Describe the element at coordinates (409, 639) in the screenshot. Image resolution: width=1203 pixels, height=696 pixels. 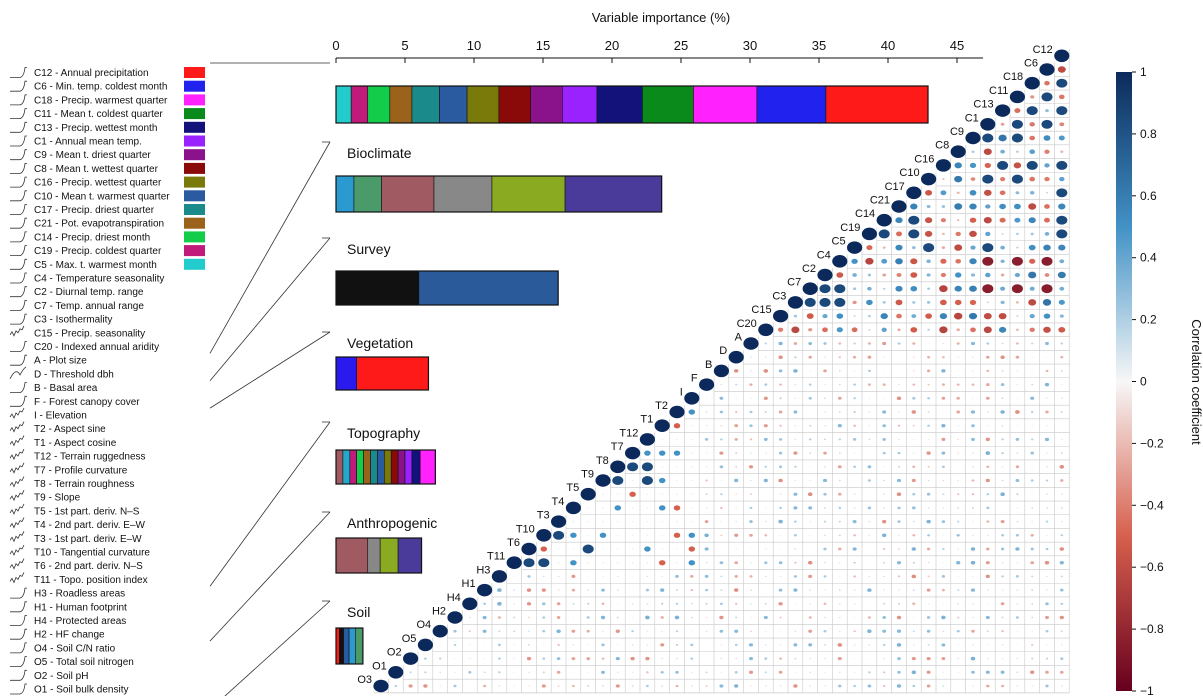
I see `diagonal-label: O5` at that location.